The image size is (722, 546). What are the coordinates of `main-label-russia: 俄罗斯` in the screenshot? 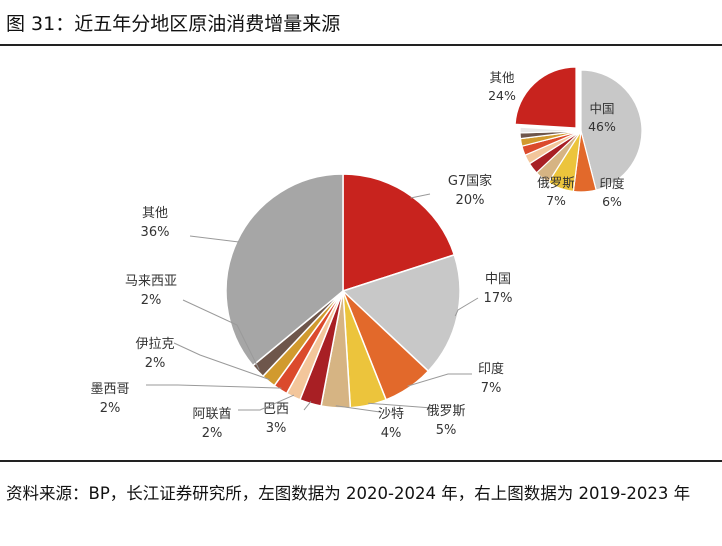 It's located at (445, 411).